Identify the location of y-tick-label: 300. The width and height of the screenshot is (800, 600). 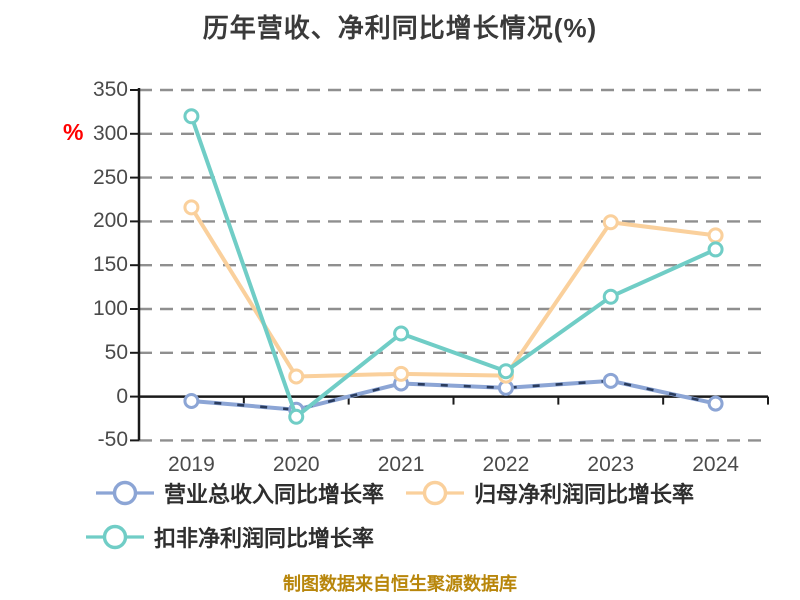
(110, 133).